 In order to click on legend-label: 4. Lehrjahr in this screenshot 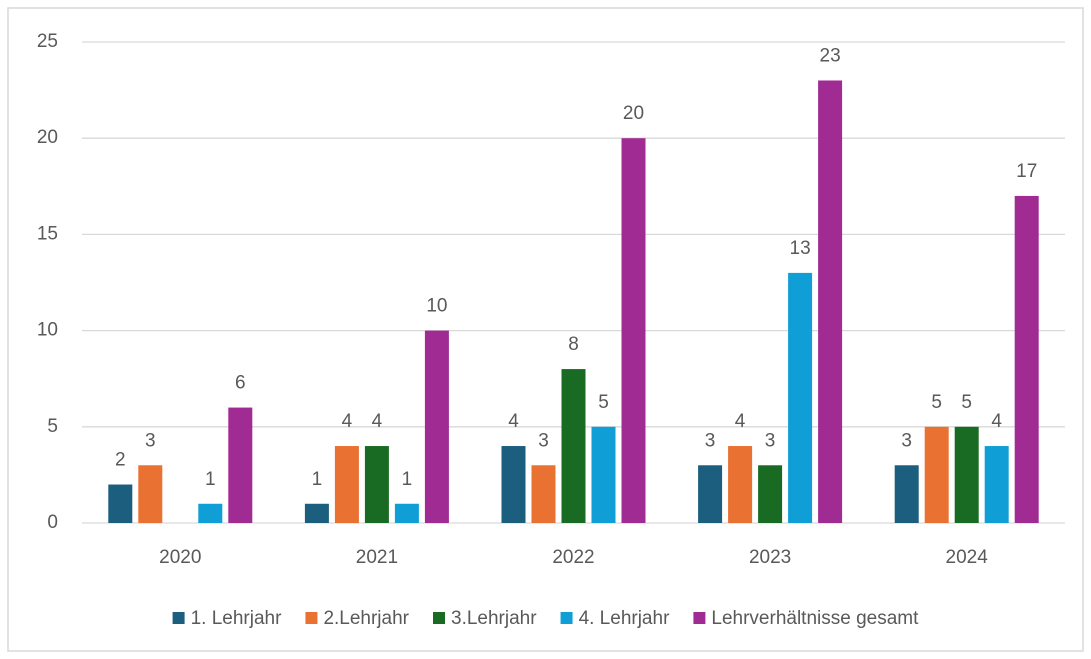, I will do `click(625, 618)`.